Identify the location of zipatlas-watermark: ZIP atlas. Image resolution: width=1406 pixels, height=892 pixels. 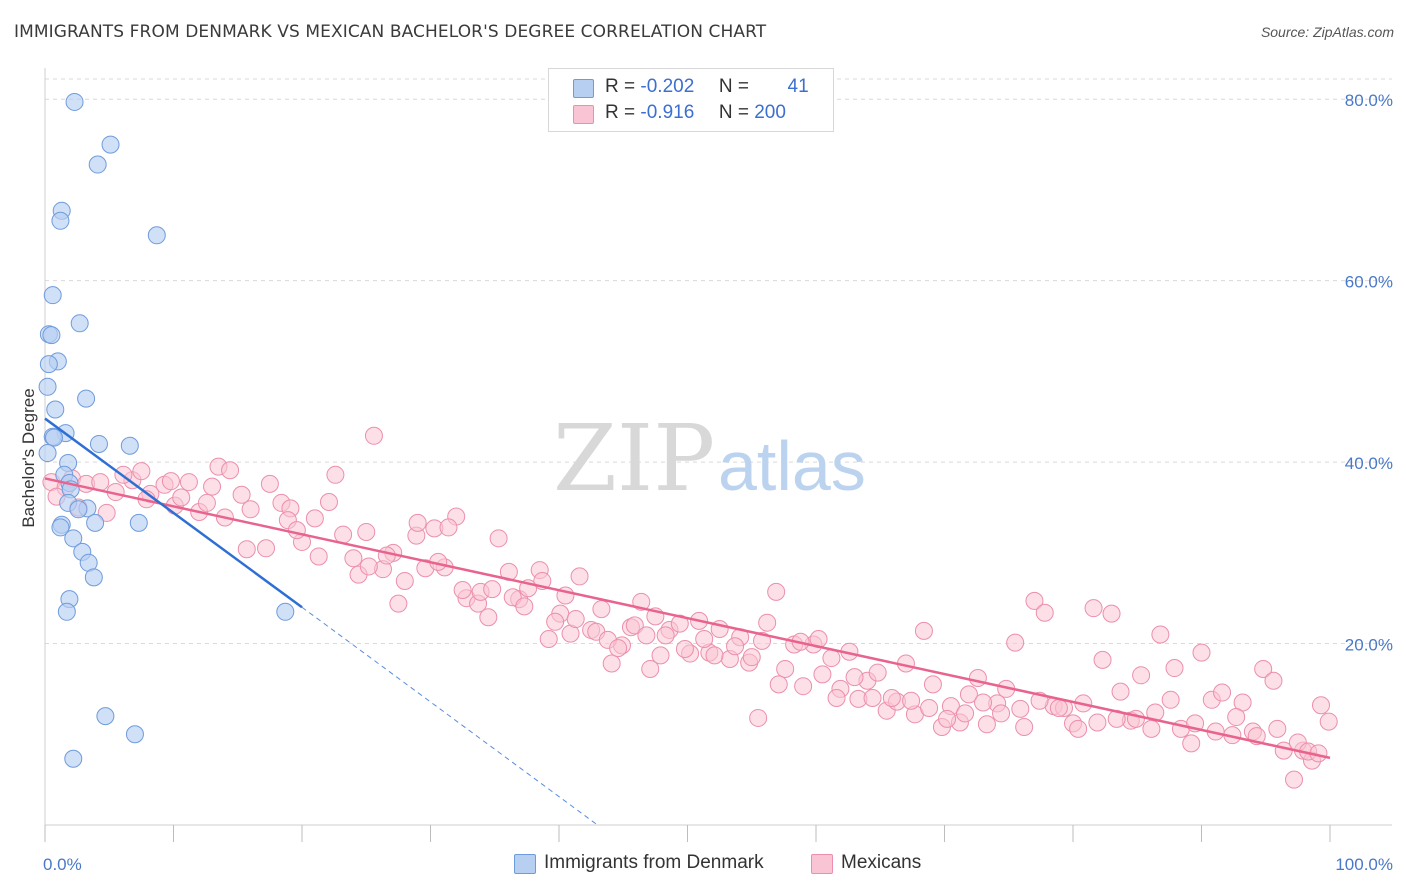
(709, 458).